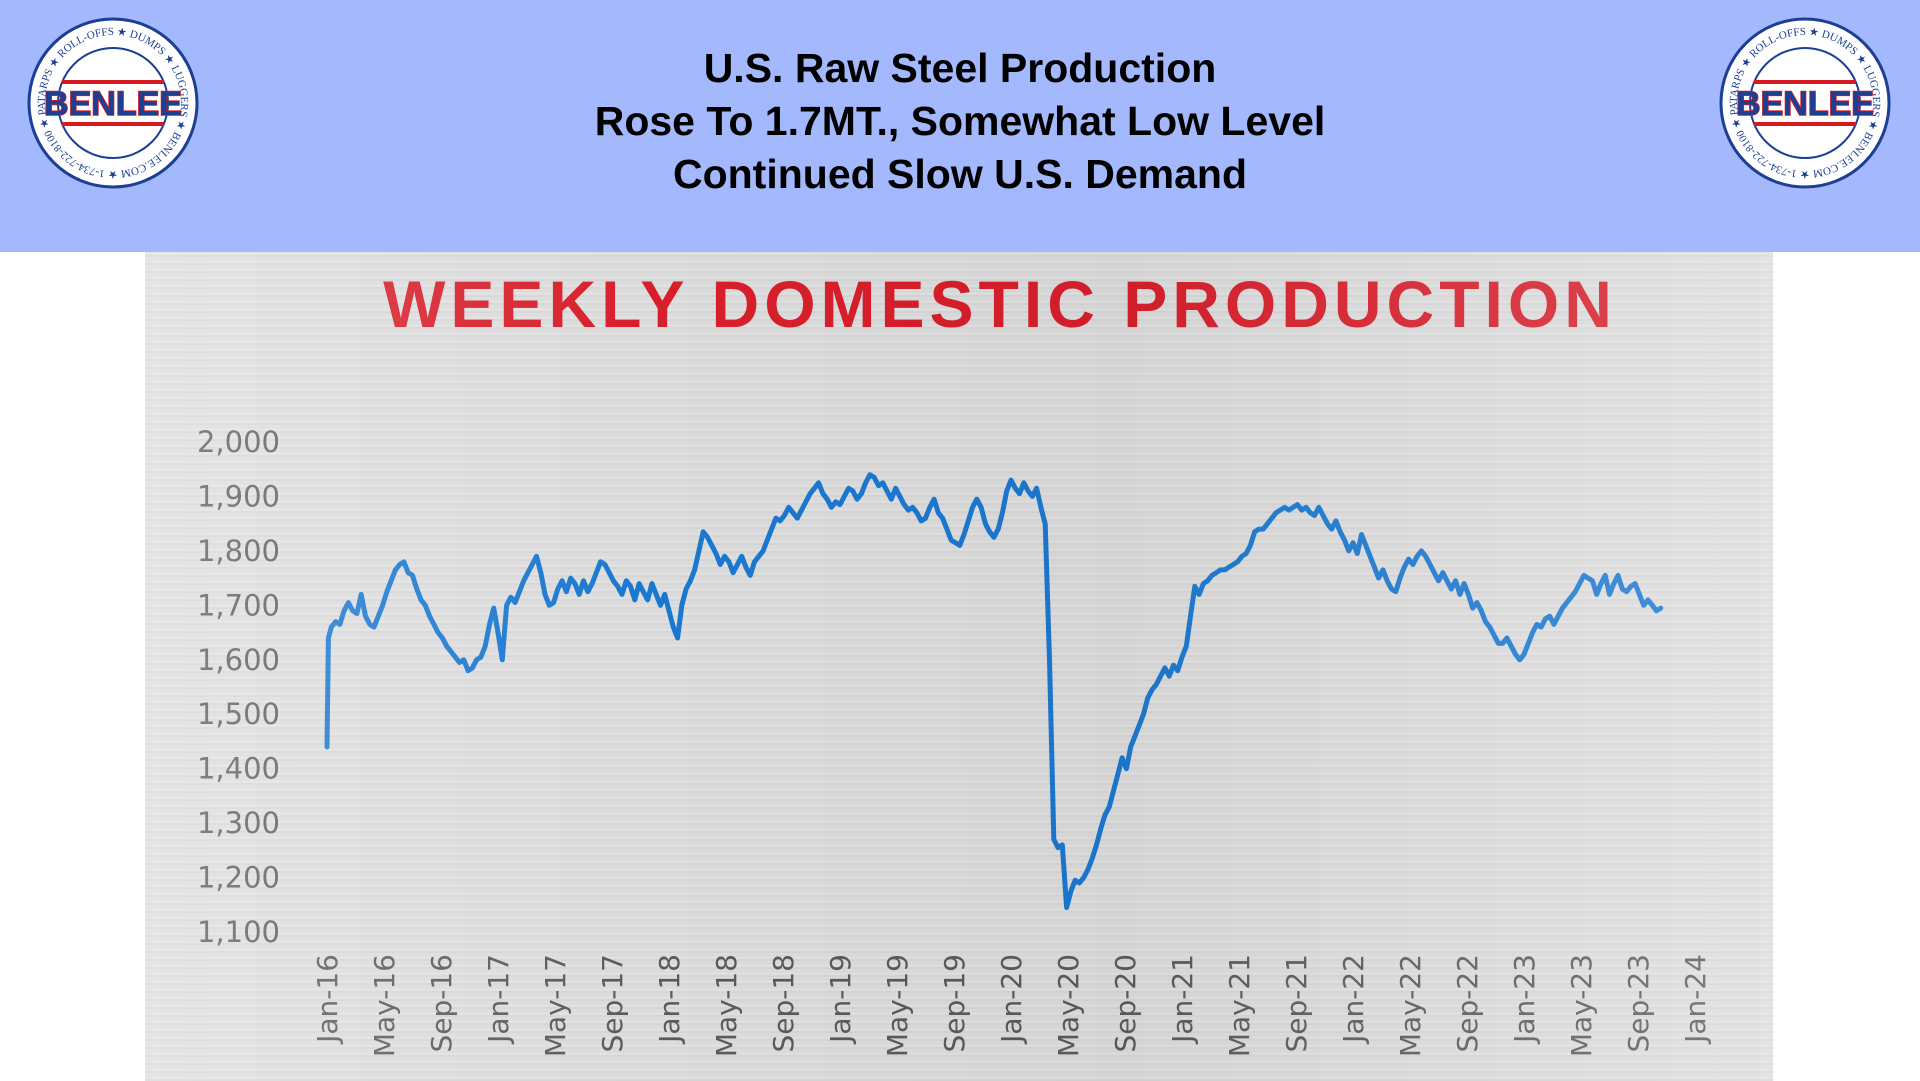 The image size is (1920, 1081). Describe the element at coordinates (897, 1005) in the screenshot. I see `x-tick-label: May-19` at that location.